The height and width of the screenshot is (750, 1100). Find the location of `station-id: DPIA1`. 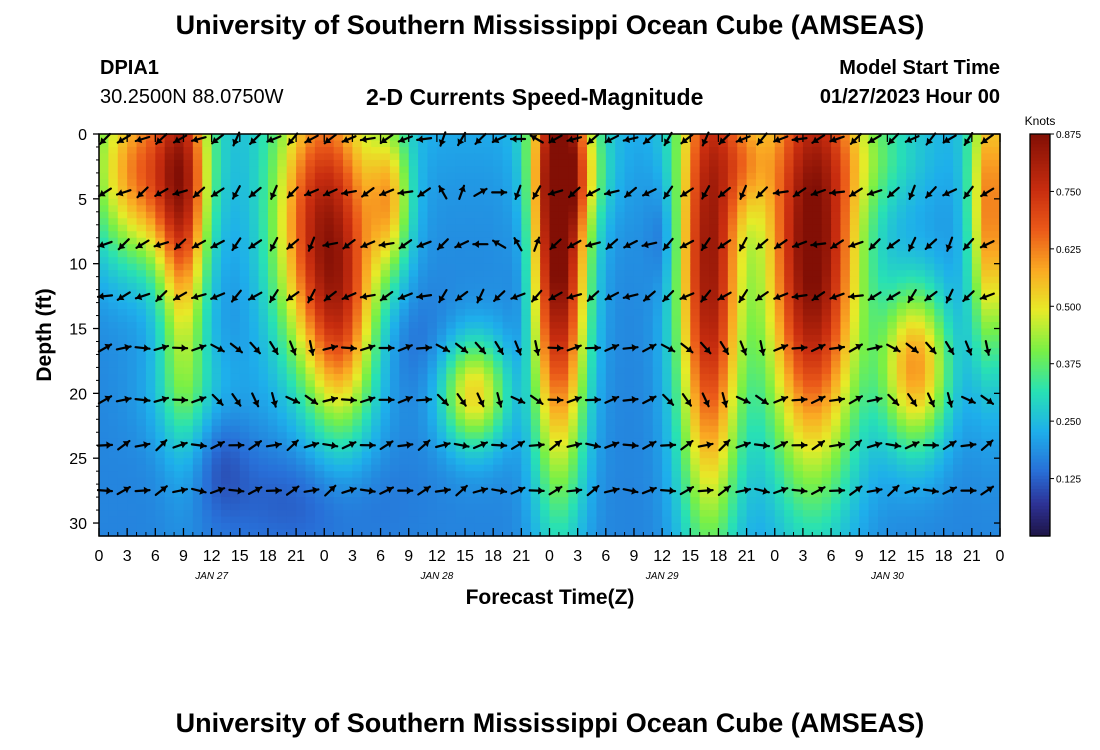

station-id: DPIA1 is located at coordinates (129, 68).